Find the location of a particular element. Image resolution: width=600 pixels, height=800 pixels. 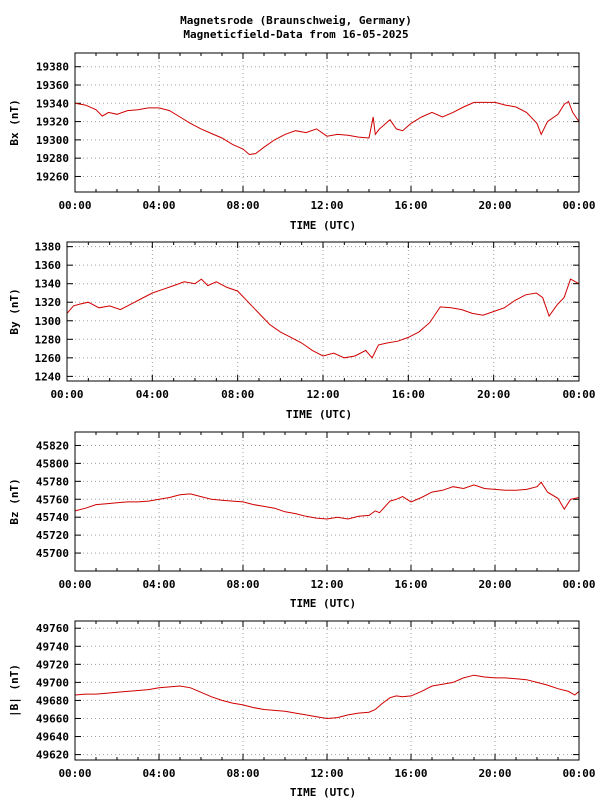

btotal-plot-frame is located at coordinates (327, 690).